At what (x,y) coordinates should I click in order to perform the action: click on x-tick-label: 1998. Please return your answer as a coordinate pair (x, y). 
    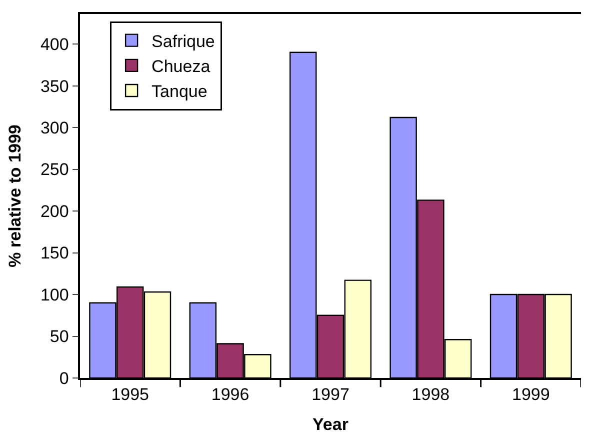
    Looking at the image, I should click on (431, 394).